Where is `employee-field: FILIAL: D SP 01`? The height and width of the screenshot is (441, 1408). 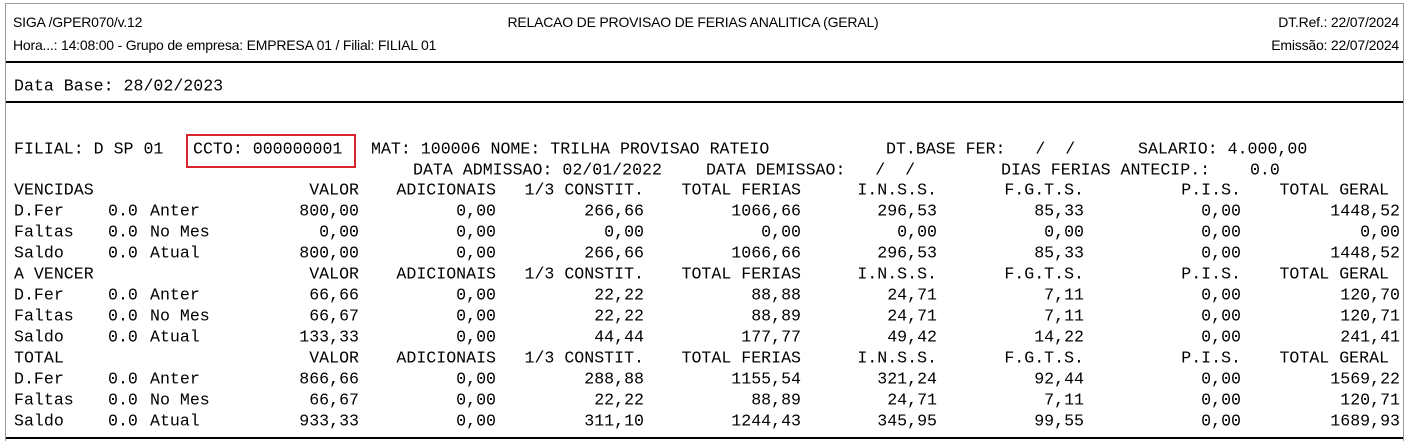 employee-field: FILIAL: D SP 01 is located at coordinates (89, 149).